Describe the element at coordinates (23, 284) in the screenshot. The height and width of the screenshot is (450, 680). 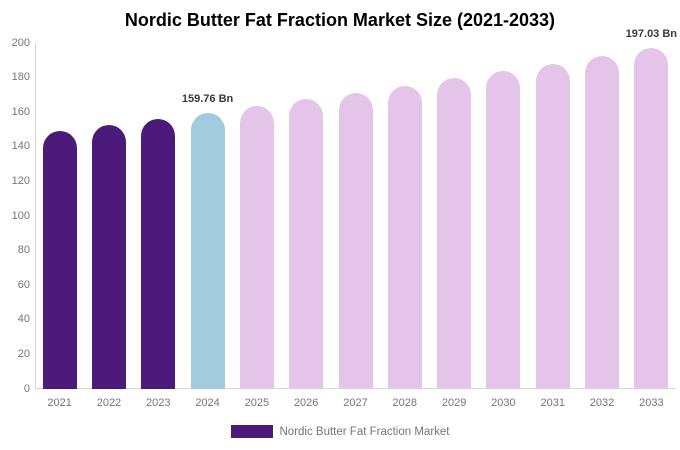
I see `y-axis-tick-60: 60` at that location.